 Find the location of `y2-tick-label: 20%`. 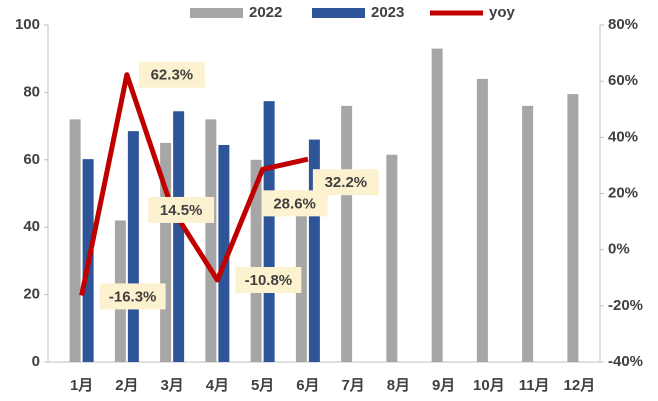

y2-tick-label: 20% is located at coordinates (623, 192).